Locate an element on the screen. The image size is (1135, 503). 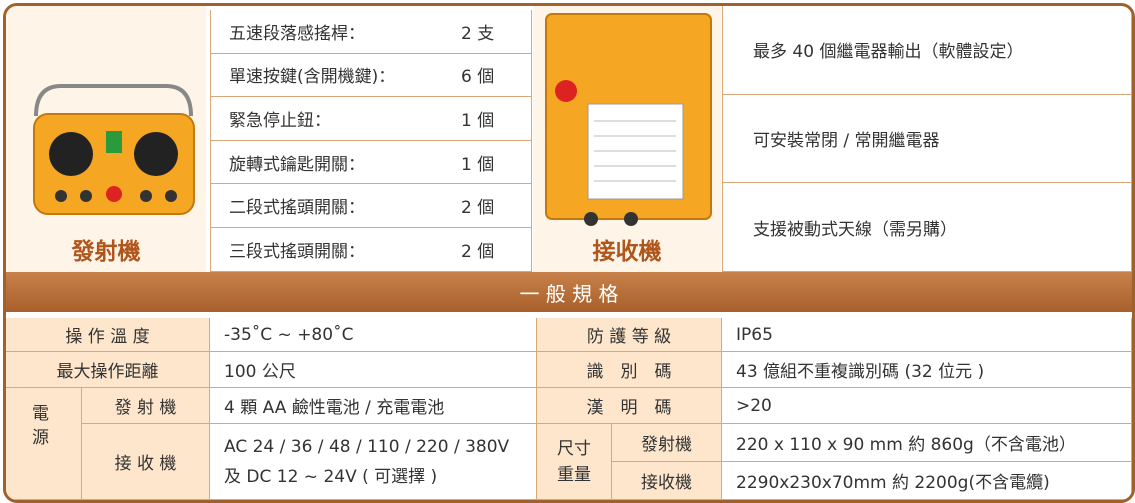
spec-label: 最大操作距離 is located at coordinates (108, 370).